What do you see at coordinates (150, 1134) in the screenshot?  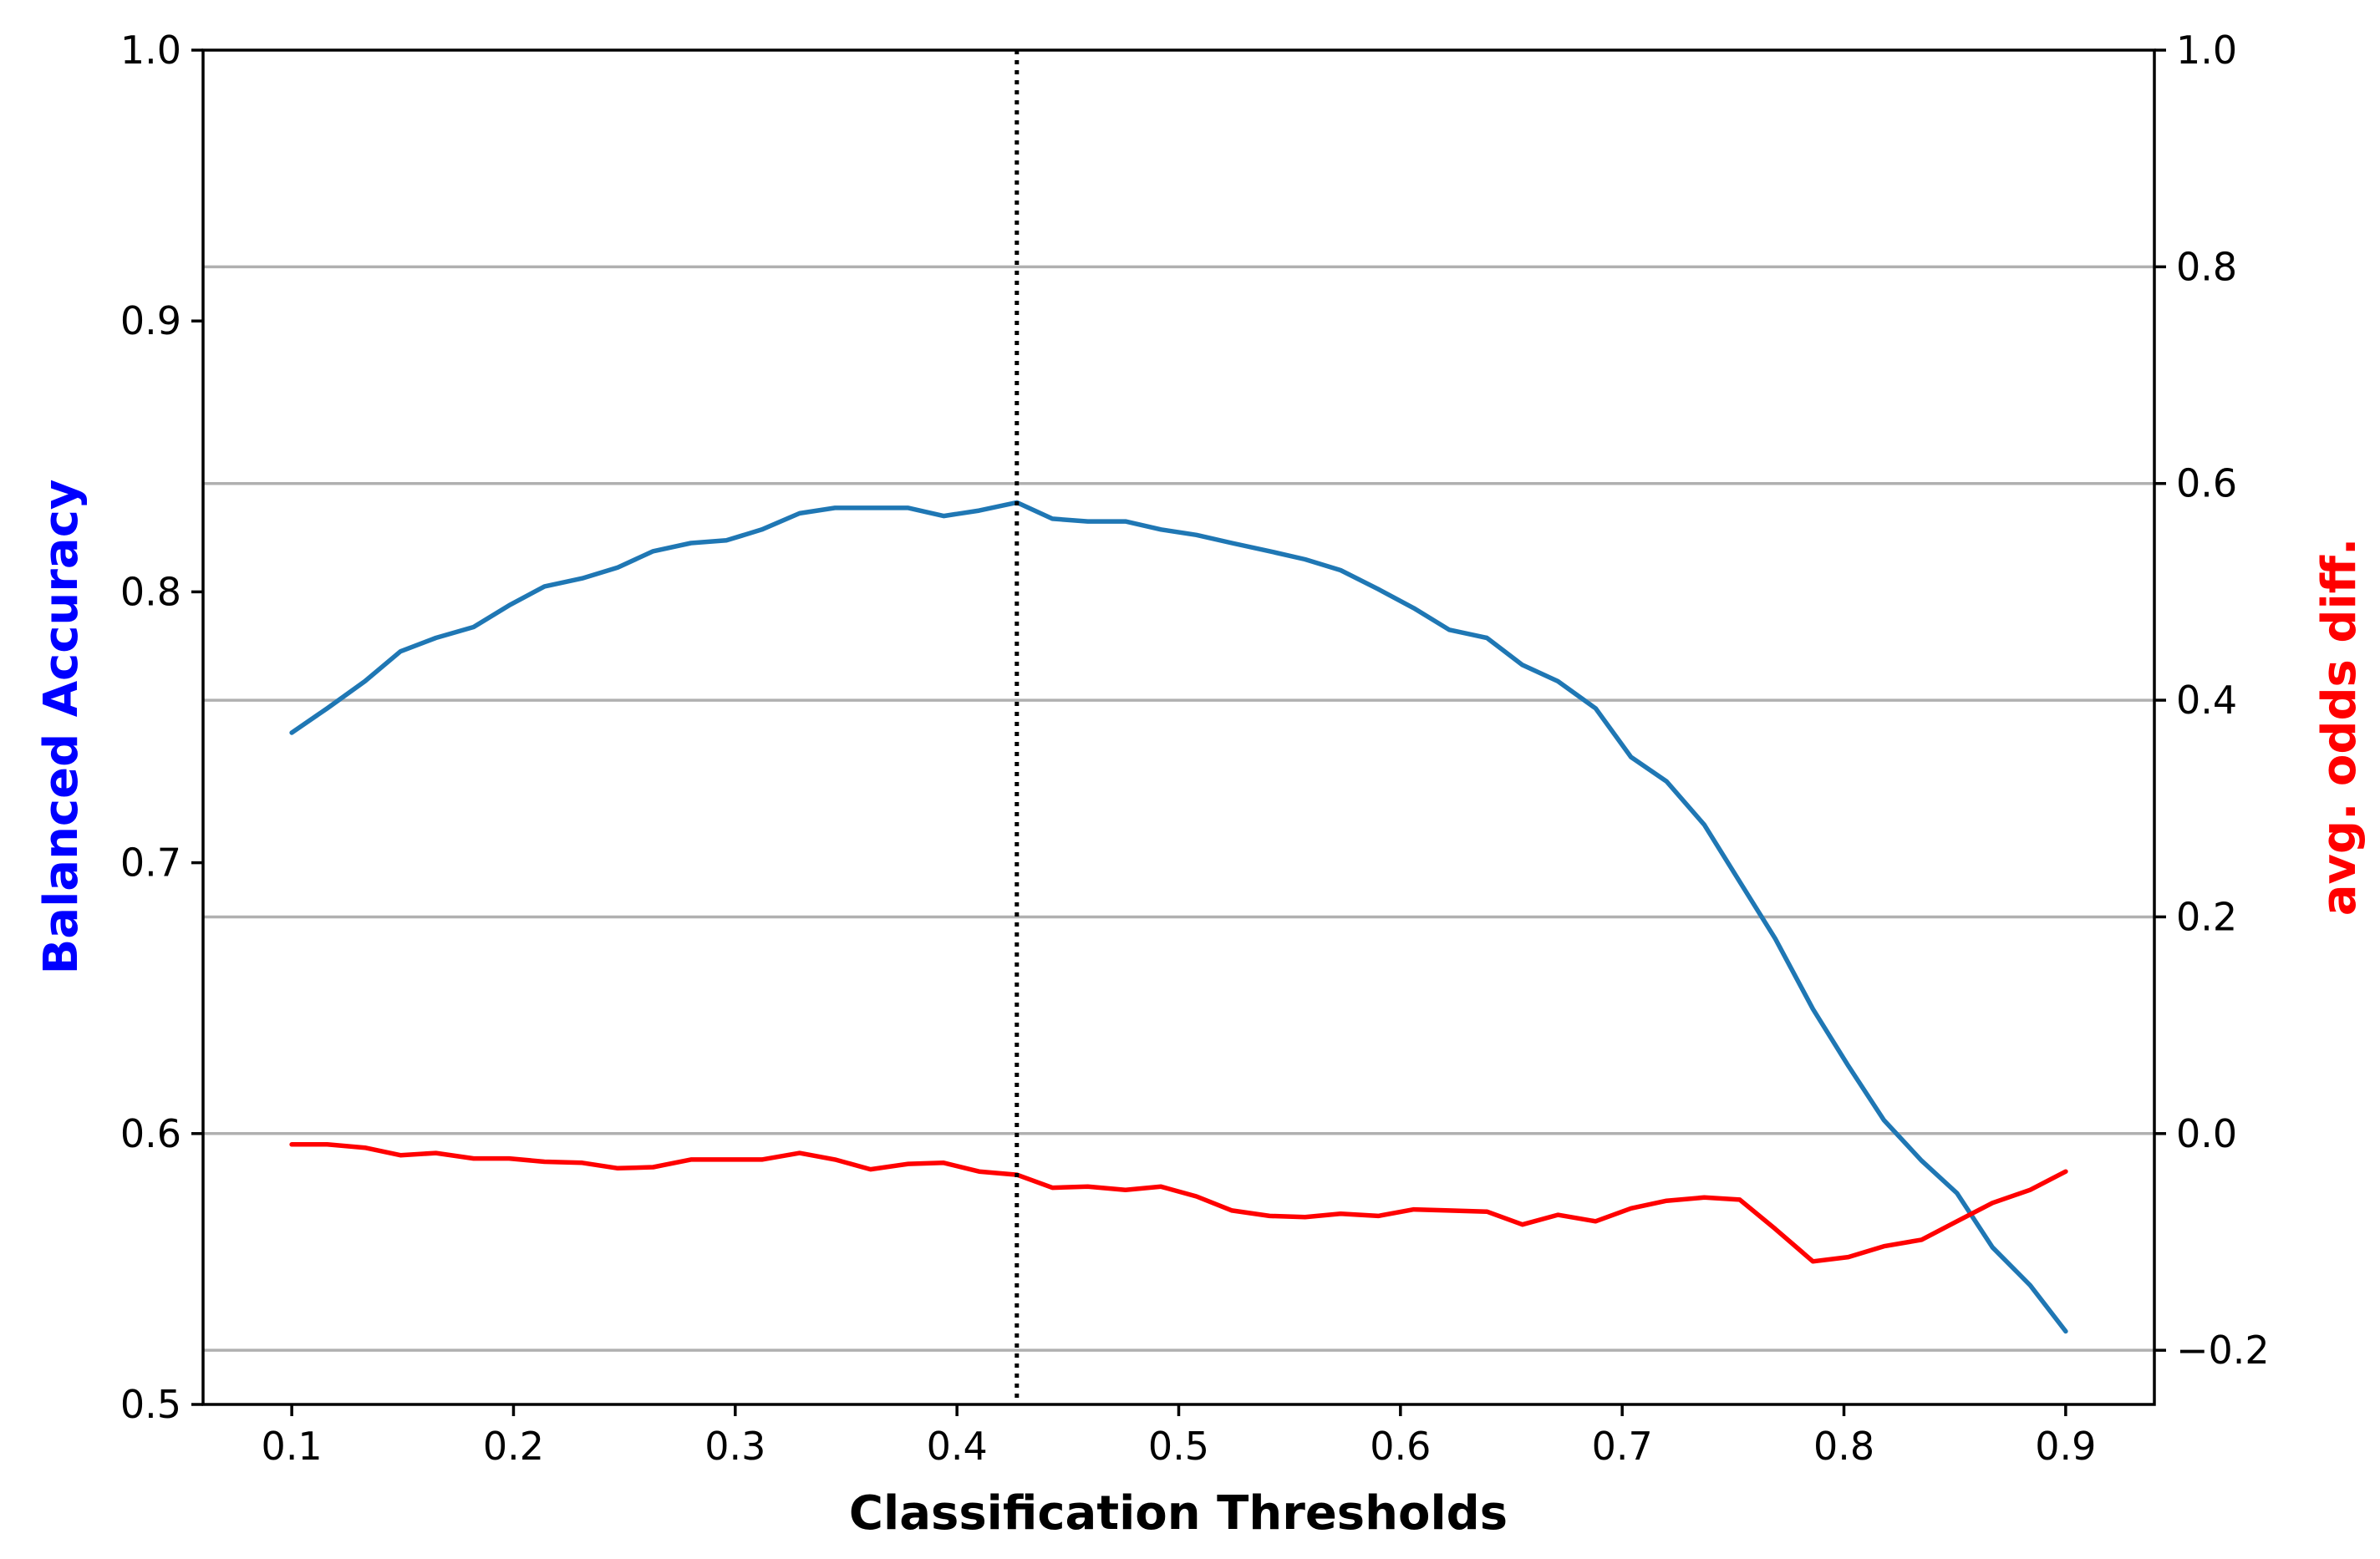 I see `y-left-tick-label: 0.6` at bounding box center [150, 1134].